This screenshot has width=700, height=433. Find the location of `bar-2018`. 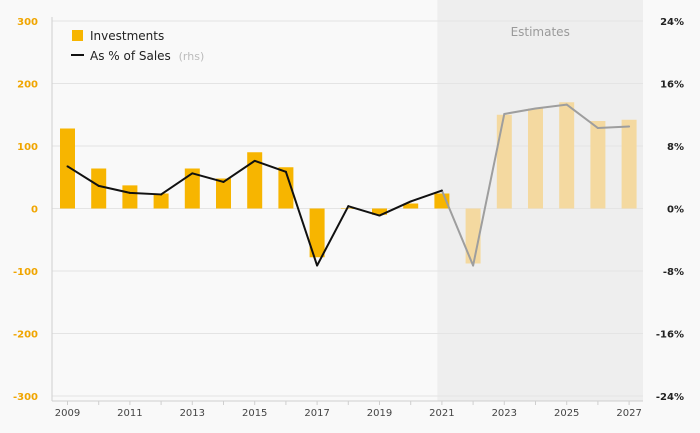

bar-2018 is located at coordinates (348, 208).